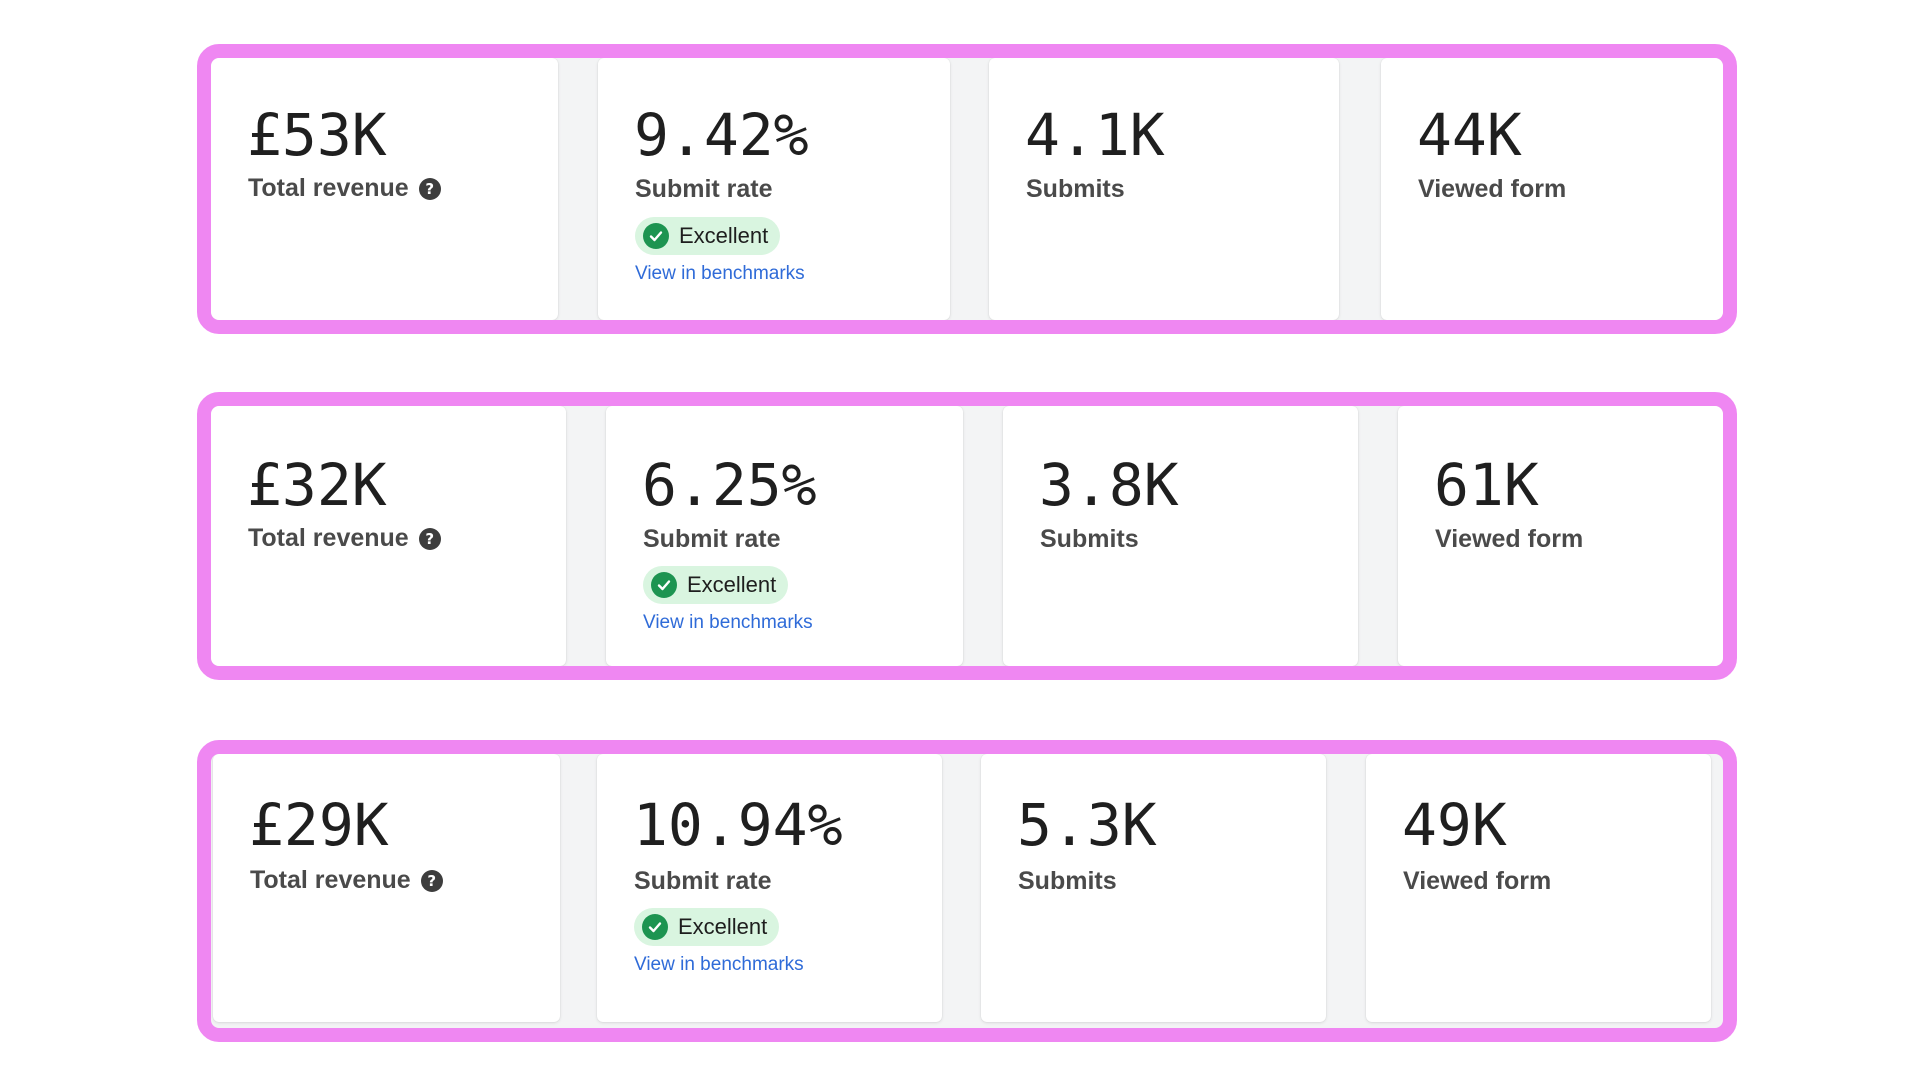  What do you see at coordinates (1469, 135) in the screenshot?
I see `viewed-form-value: 44K` at bounding box center [1469, 135].